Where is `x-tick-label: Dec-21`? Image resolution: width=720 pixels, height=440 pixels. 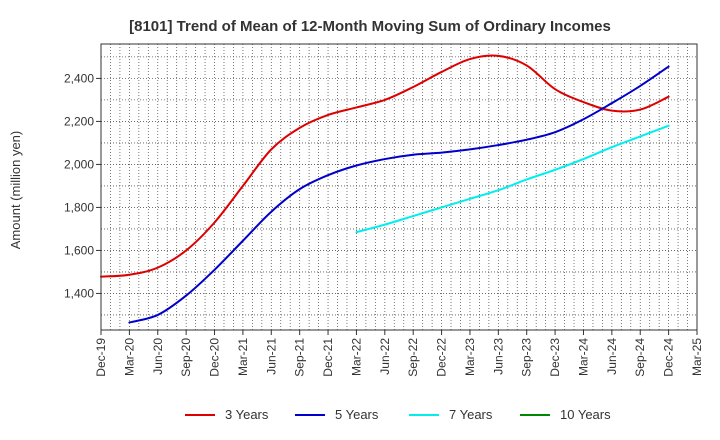 x-tick-label: Dec-21 is located at coordinates (328, 357).